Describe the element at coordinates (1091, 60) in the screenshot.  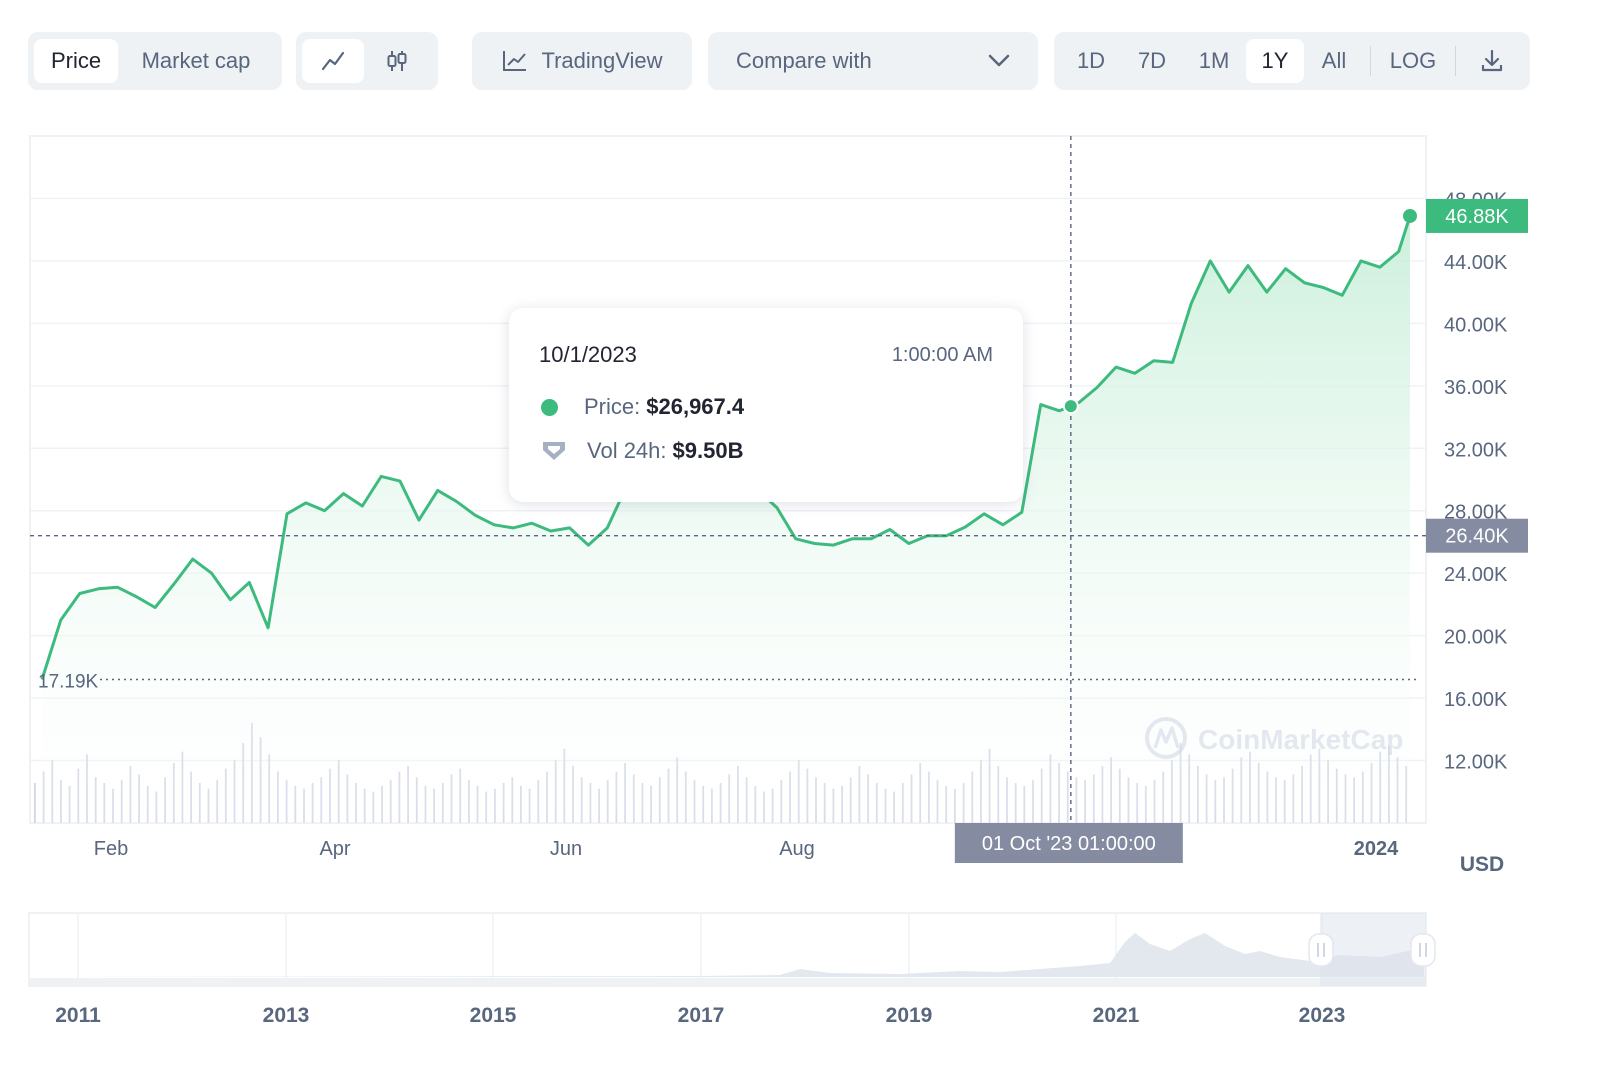
I see `range-1d: 1D` at that location.